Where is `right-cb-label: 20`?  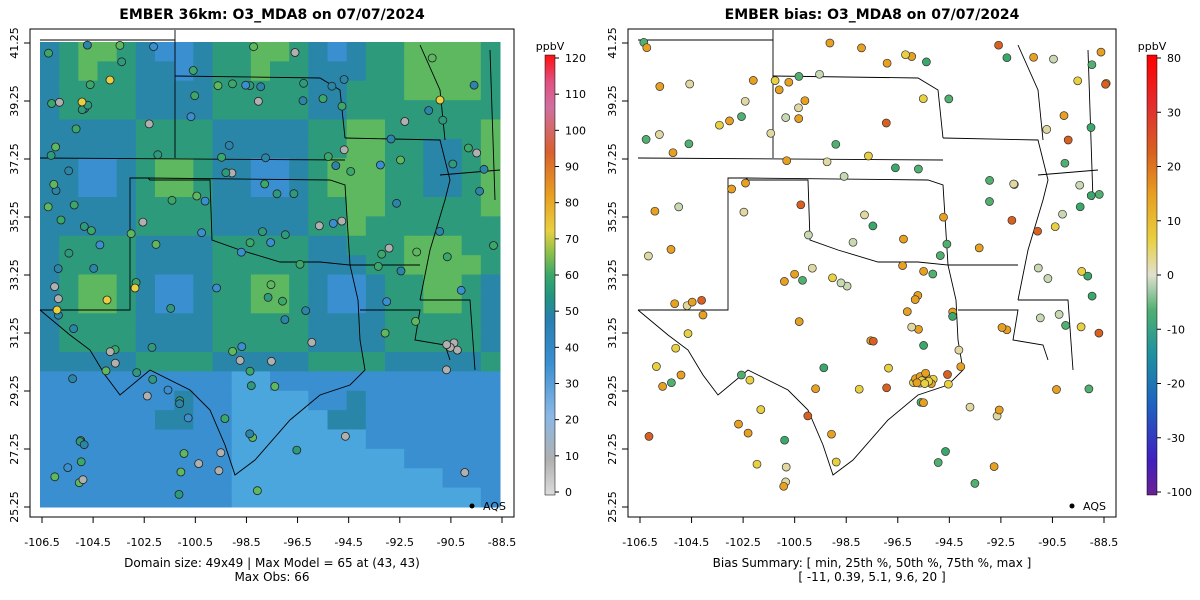 right-cb-label: 20 is located at coordinates (1174, 167).